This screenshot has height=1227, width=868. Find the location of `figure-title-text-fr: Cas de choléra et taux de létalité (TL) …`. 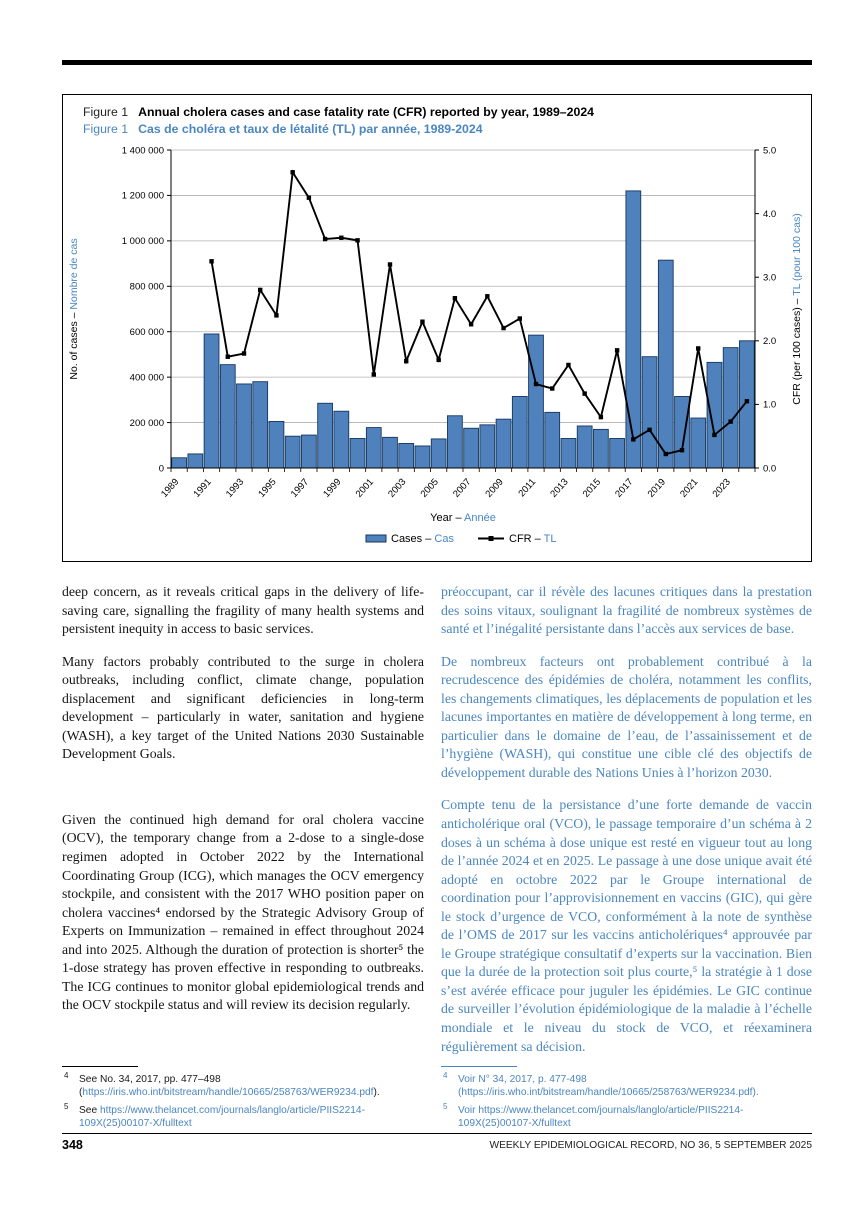

figure-title-text-fr: Cas de choléra et taux de létalité (TL) … is located at coordinates (310, 128).